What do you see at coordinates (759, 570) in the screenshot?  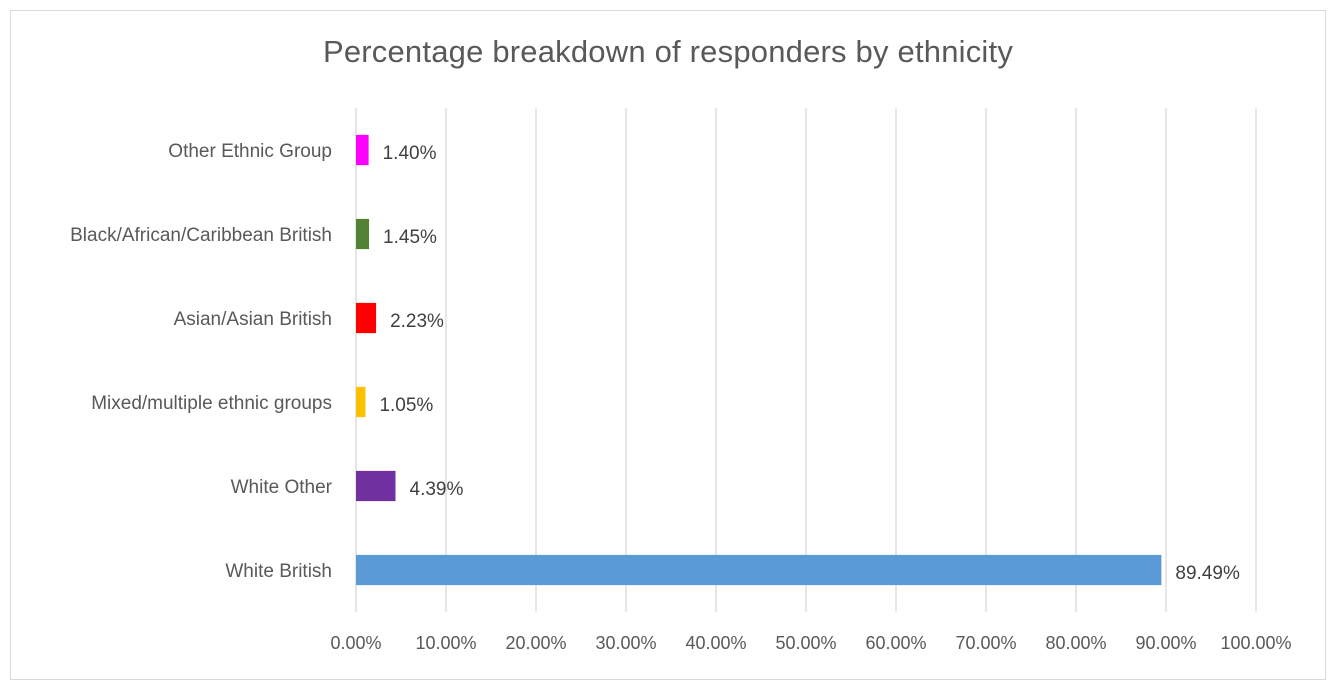 I see `bar-white-british` at bounding box center [759, 570].